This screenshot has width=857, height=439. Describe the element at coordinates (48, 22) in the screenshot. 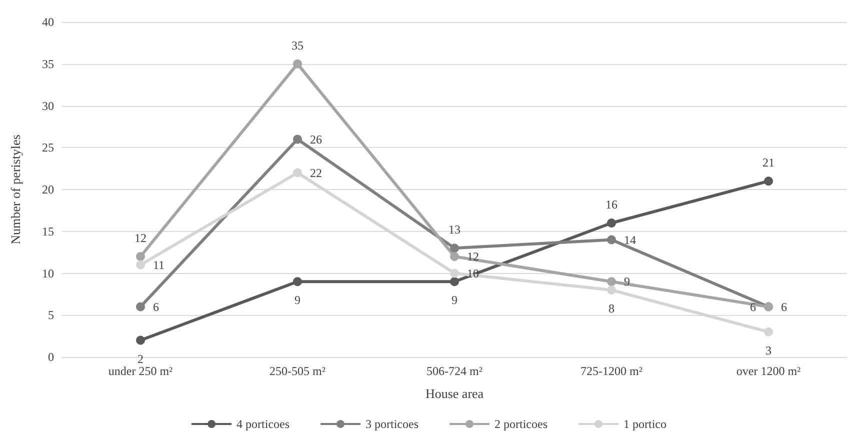

I see `y-tick-label: 40` at that location.